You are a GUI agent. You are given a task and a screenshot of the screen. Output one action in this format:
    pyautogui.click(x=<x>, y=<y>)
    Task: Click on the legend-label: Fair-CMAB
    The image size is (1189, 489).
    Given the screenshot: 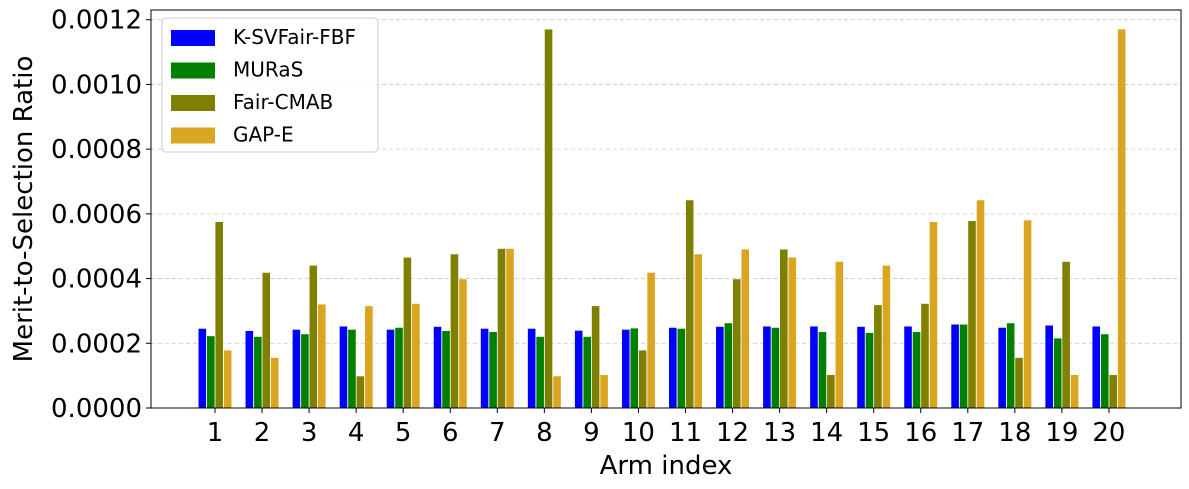 What is the action you would take?
    pyautogui.click(x=283, y=102)
    